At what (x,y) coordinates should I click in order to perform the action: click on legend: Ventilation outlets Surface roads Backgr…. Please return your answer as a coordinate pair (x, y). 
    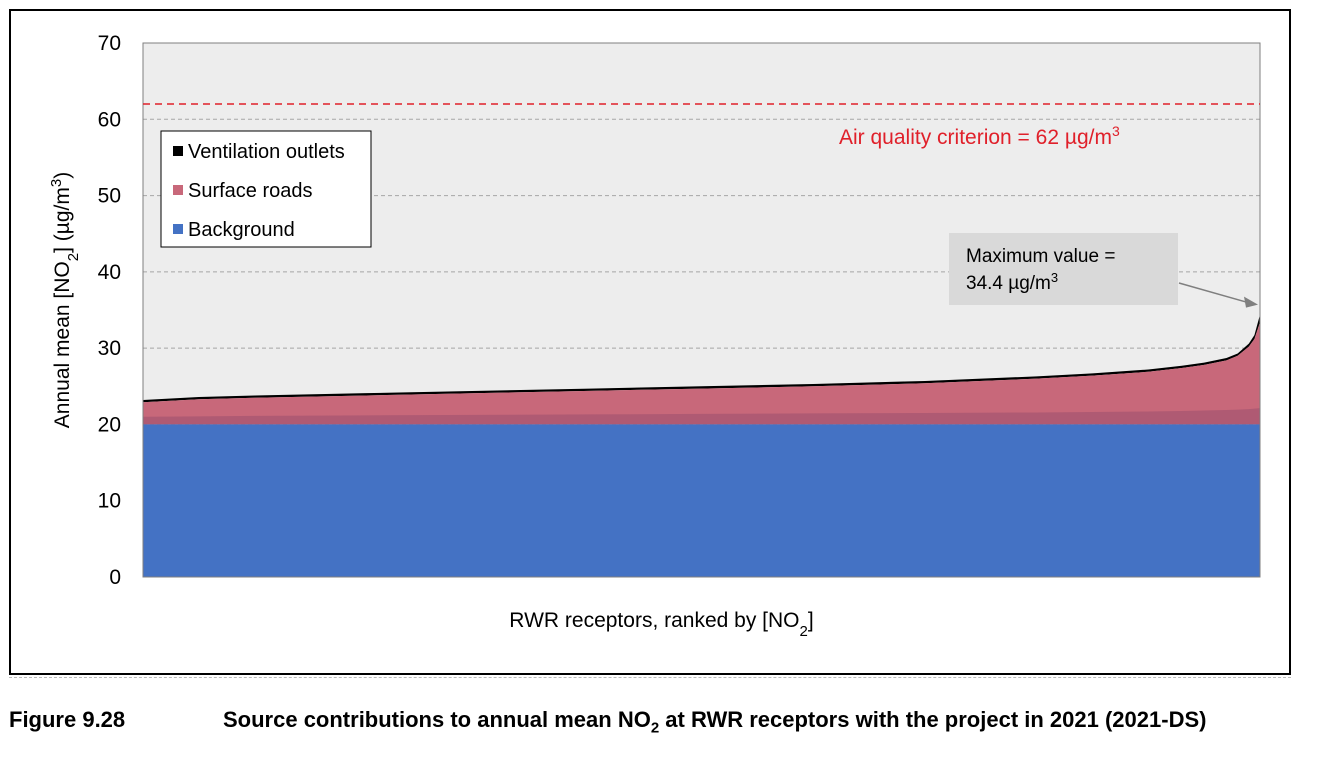
    Looking at the image, I should click on (266, 189).